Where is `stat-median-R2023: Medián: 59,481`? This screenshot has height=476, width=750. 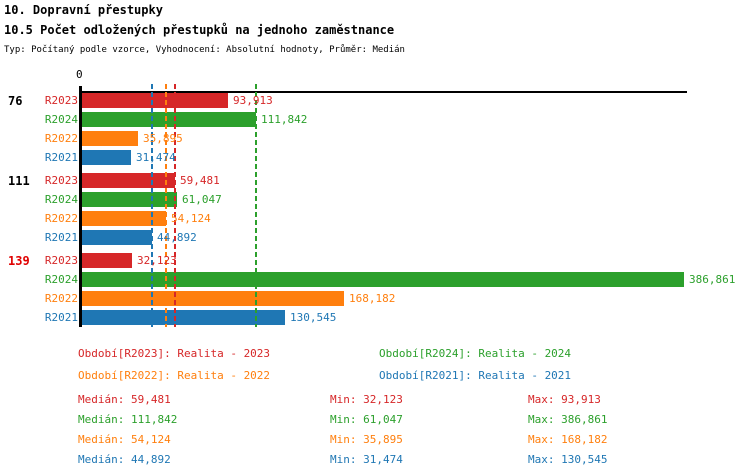
stat-median-R2023: Medián: 59,481 is located at coordinates (124, 399).